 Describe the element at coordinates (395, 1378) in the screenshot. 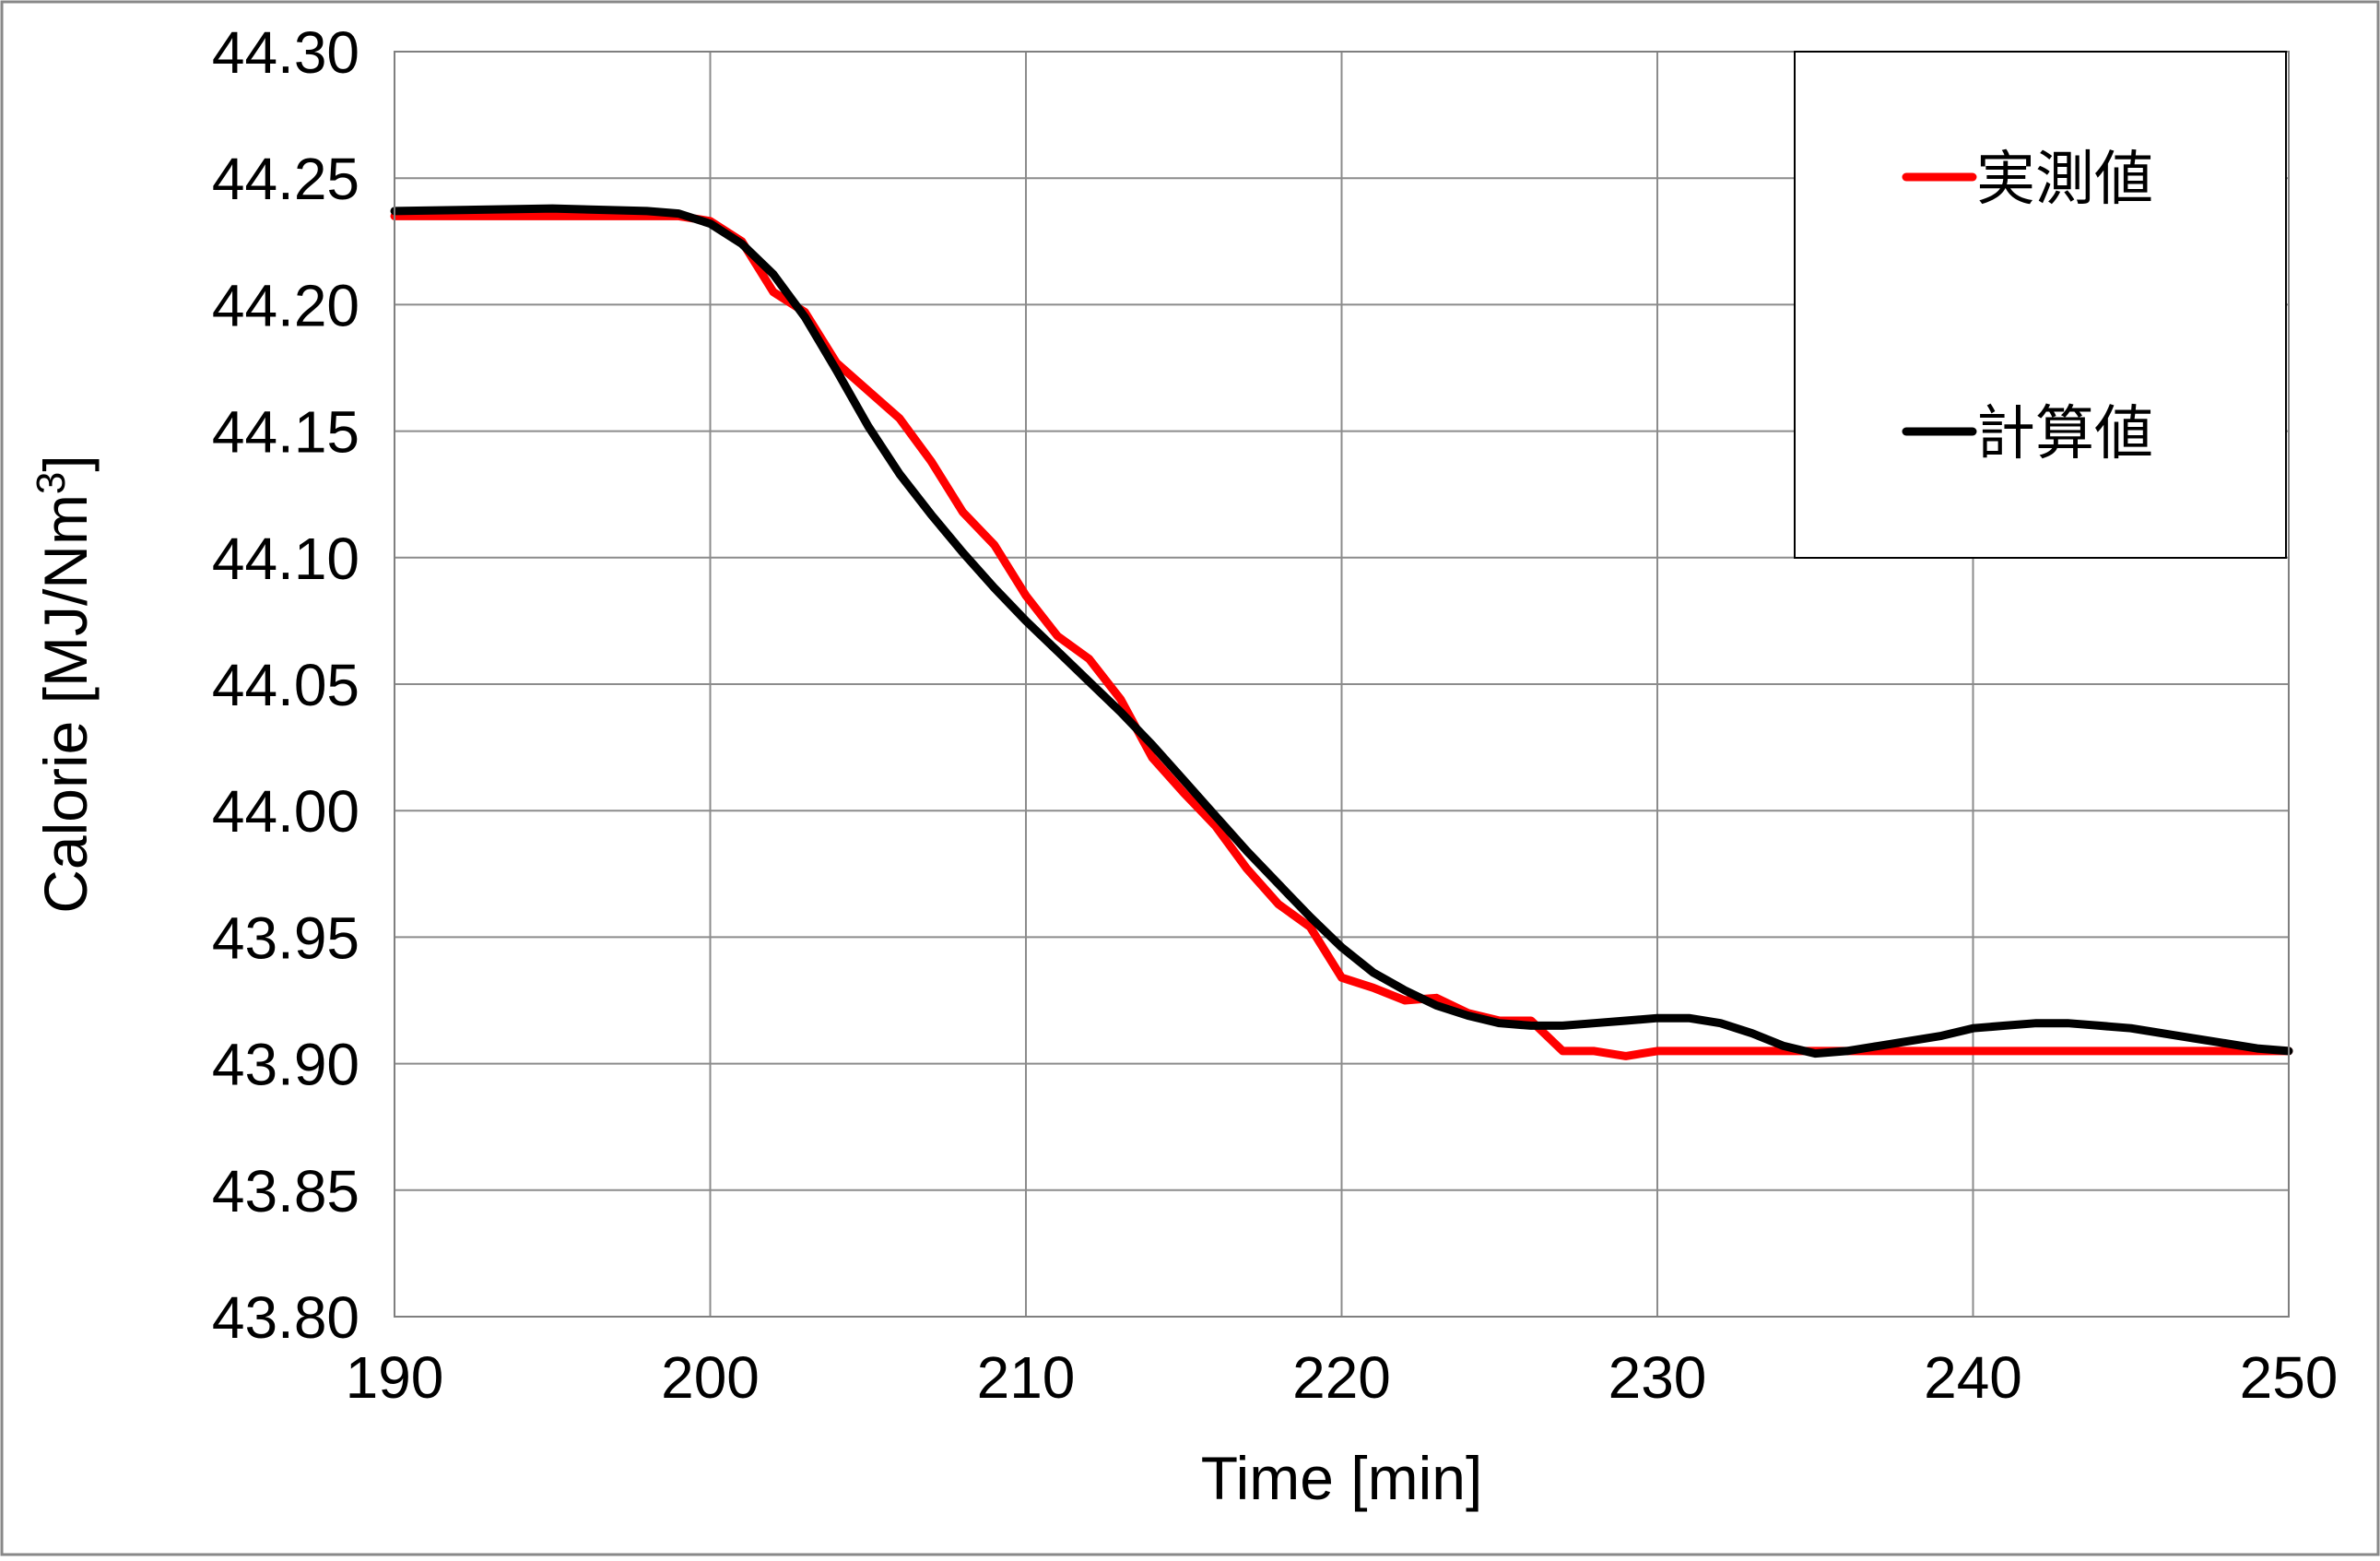

I see `x-tick-label: 190` at that location.